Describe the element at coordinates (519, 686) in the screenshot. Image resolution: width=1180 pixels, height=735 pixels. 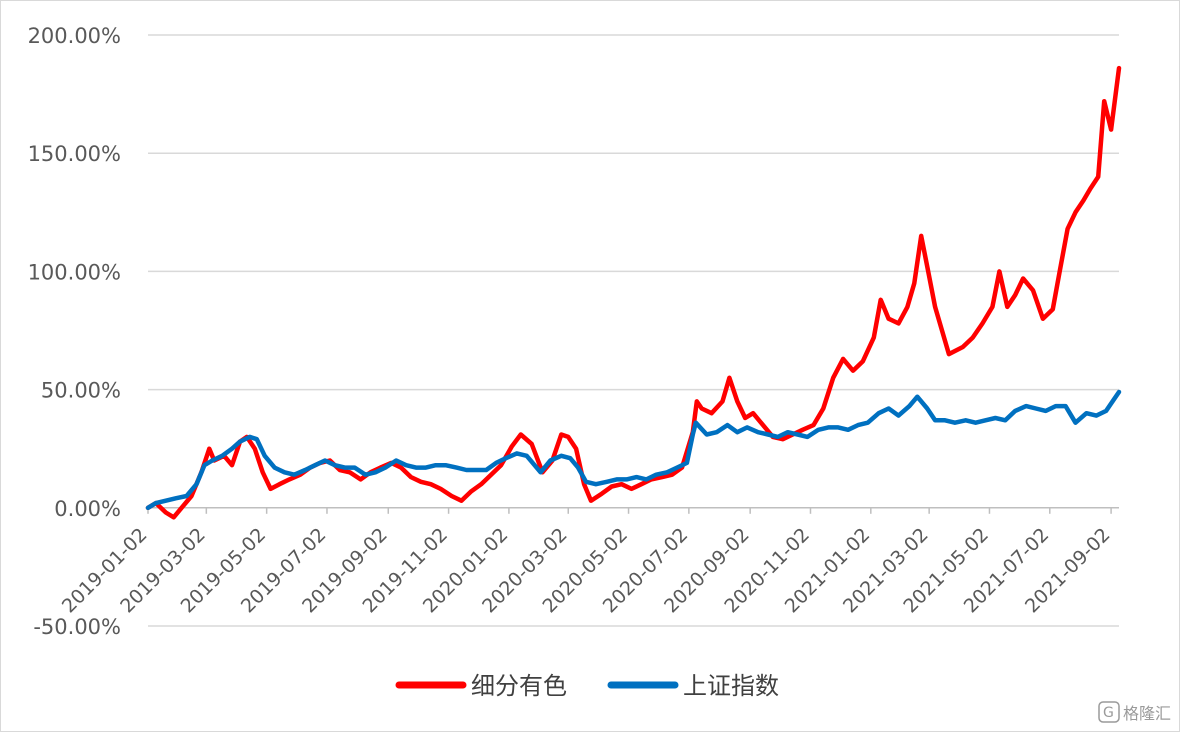
I see `legend-label-0: 细分有色` at that location.